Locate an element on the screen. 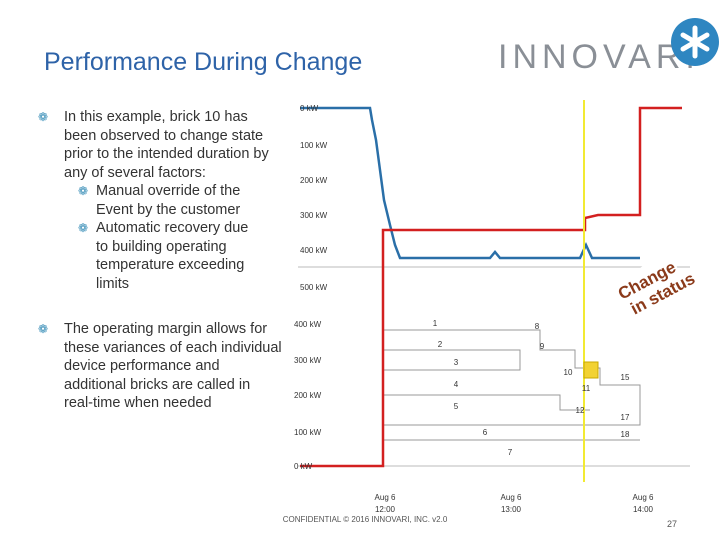 The height and width of the screenshot is (540, 720). brick-label: 17 is located at coordinates (625, 417).